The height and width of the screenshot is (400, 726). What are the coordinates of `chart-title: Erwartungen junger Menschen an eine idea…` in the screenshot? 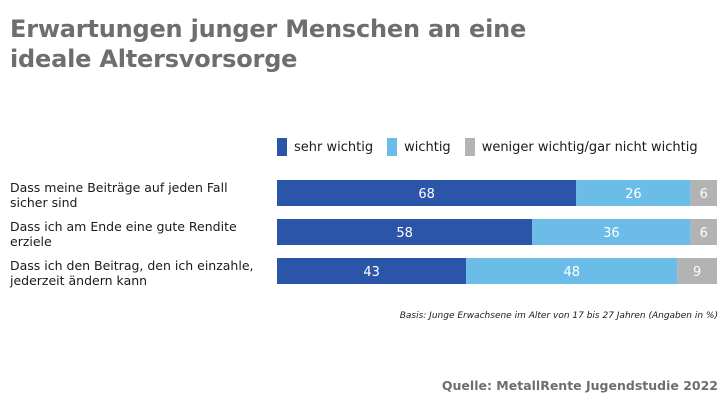 It's located at (268, 44).